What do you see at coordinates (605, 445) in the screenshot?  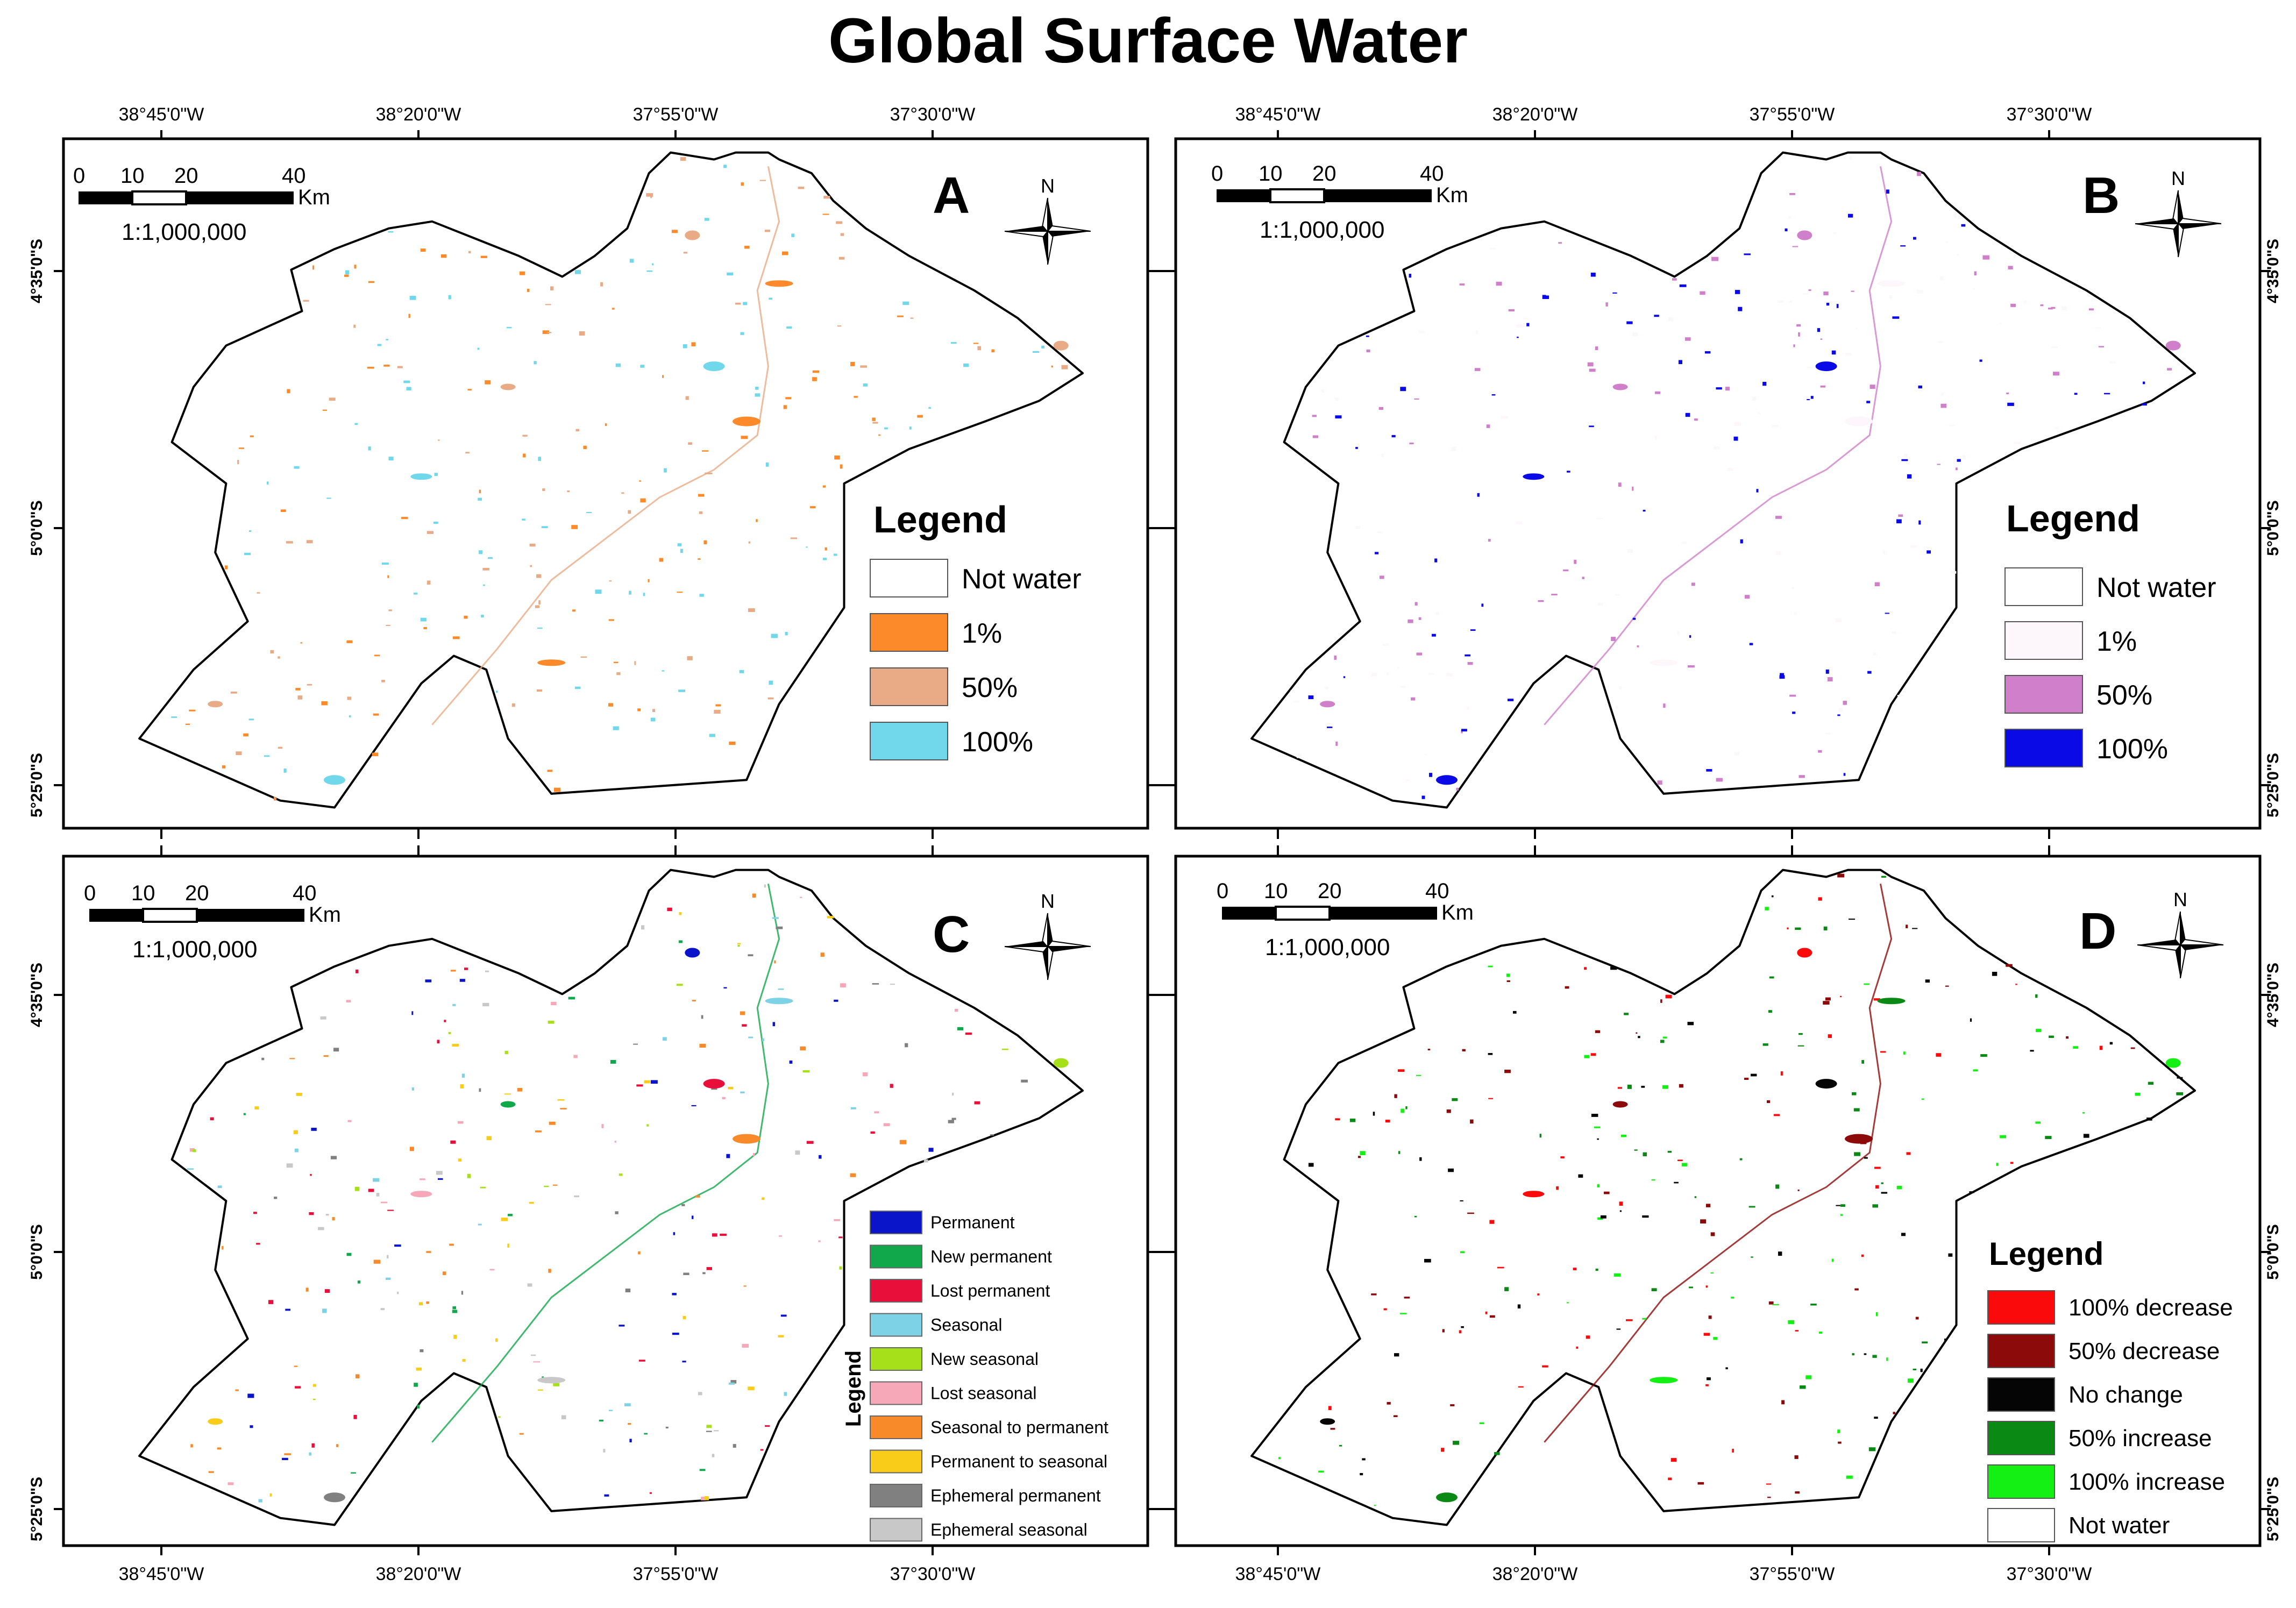 I see `river-line` at bounding box center [605, 445].